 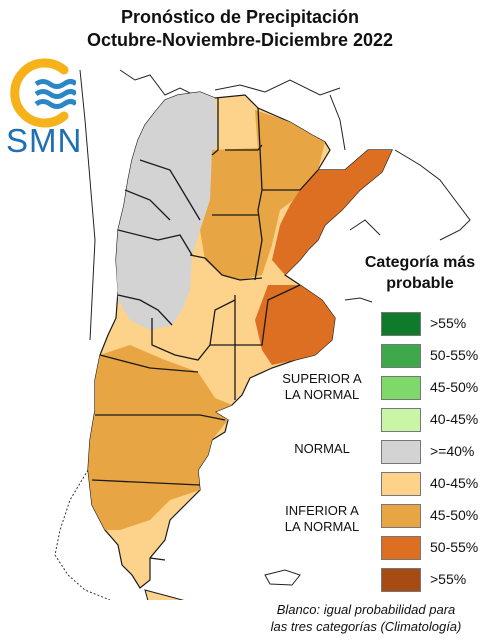 I want to click on legend-group-superior: SUPERIOR A LA NORMAL, so click(x=322, y=387).